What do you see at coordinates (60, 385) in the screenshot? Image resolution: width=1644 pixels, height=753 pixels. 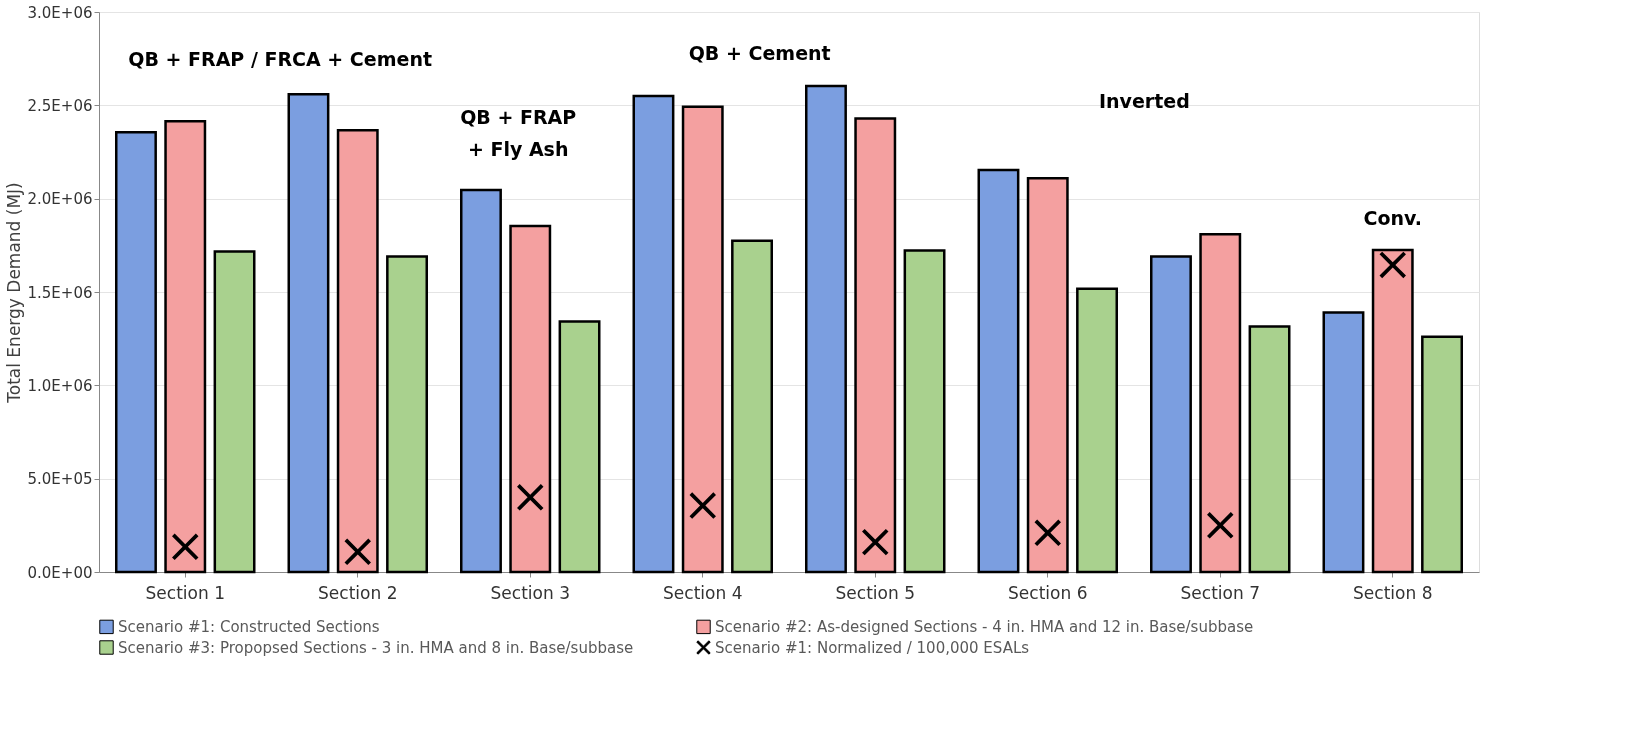 I see `y-tick-label: 1.0E+06` at bounding box center [60, 385].